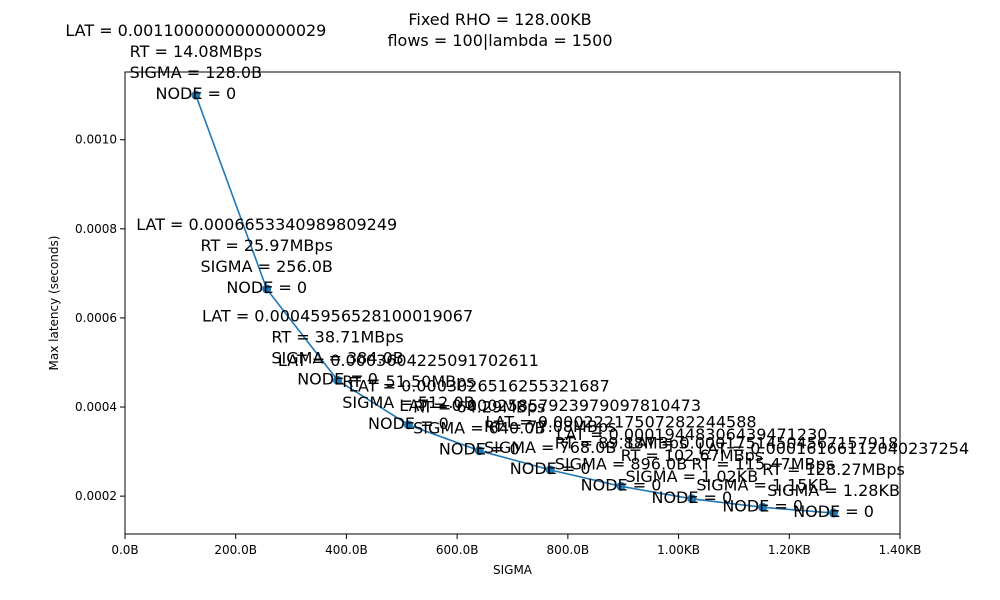 This screenshot has width=1000, height=600. What do you see at coordinates (267, 266) in the screenshot?
I see `data-label: SIGMA = 256.0B` at bounding box center [267, 266].